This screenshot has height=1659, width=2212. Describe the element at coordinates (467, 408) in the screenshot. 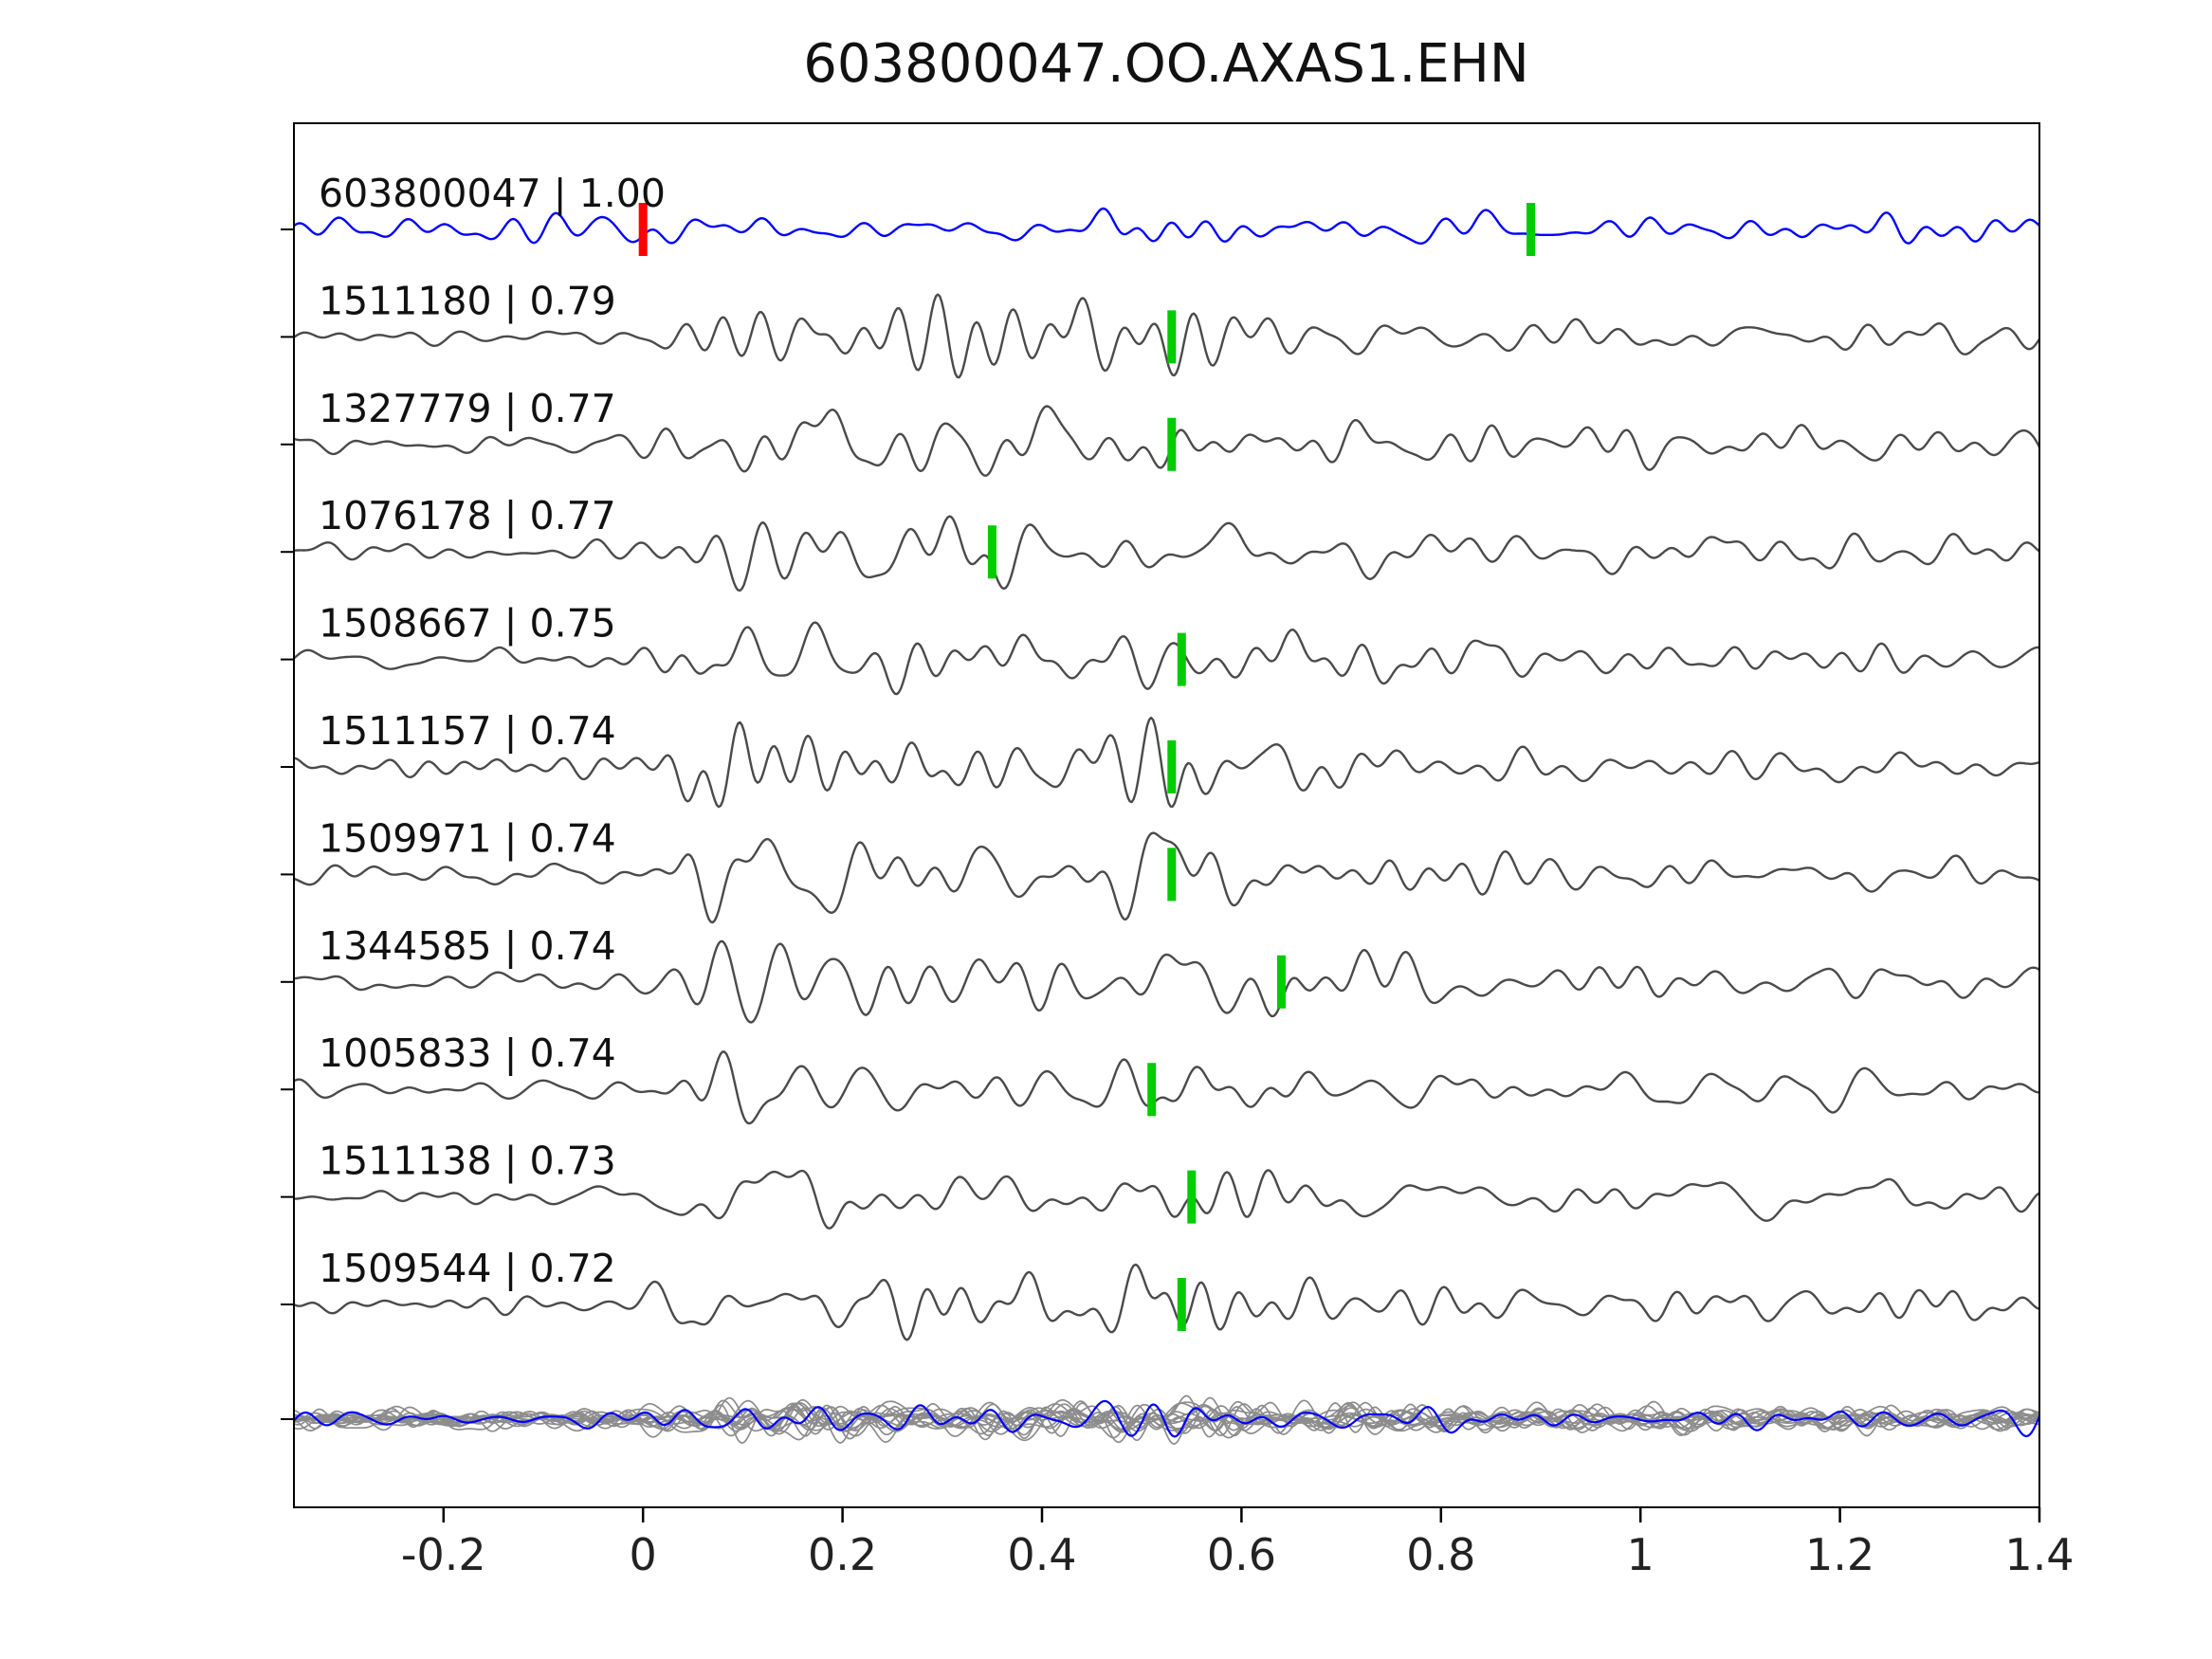

I see `trace-label: 1327779 | 0.77` at that location.